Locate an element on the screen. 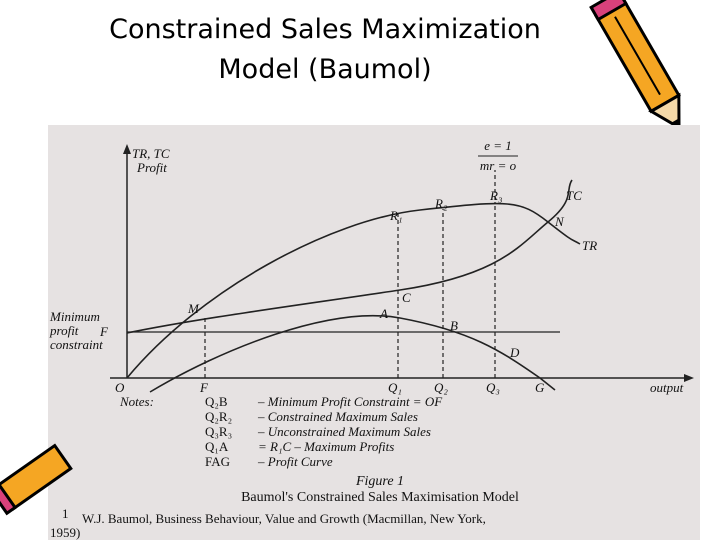  caption-number: Figure 1 is located at coordinates (379, 481).